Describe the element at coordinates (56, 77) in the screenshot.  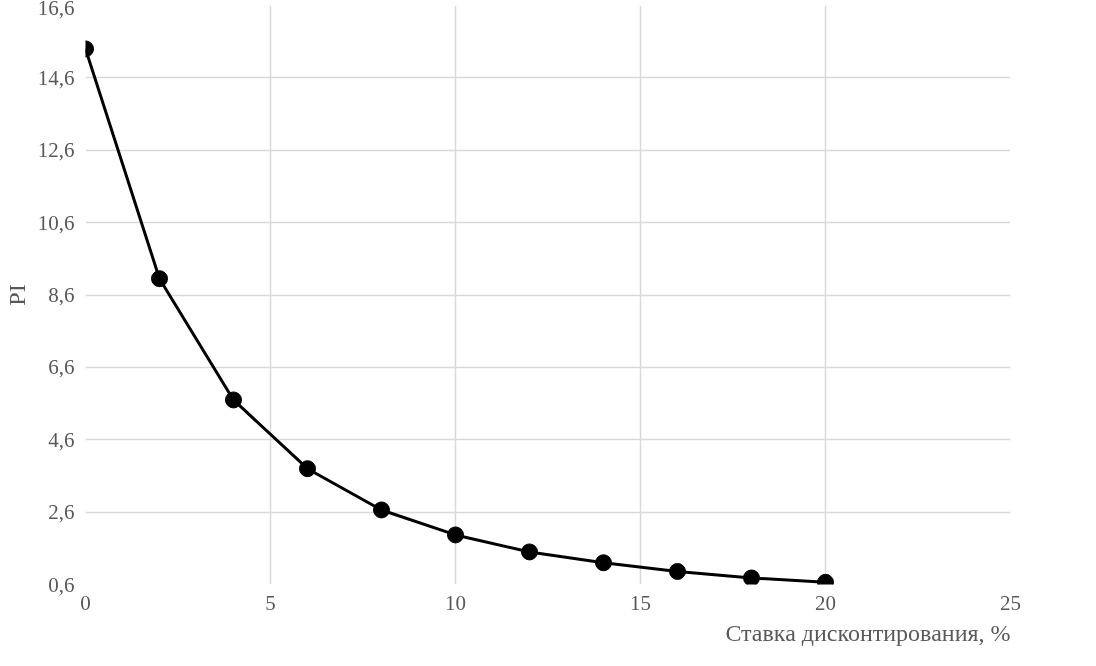
I see `y-tick-label: 14,6` at that location.